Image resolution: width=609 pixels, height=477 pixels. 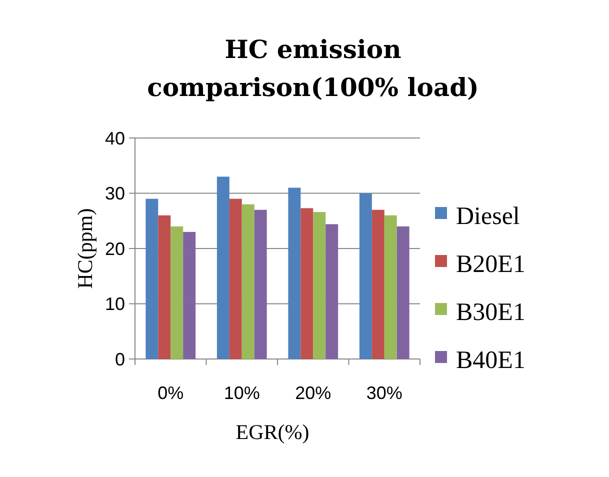 I want to click on x-tick-label: 0%, so click(x=171, y=393).